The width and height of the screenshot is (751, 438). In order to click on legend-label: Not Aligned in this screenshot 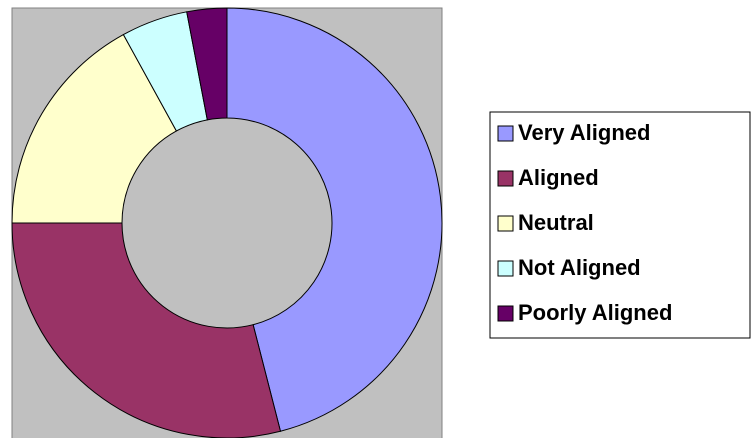, I will do `click(579, 267)`.